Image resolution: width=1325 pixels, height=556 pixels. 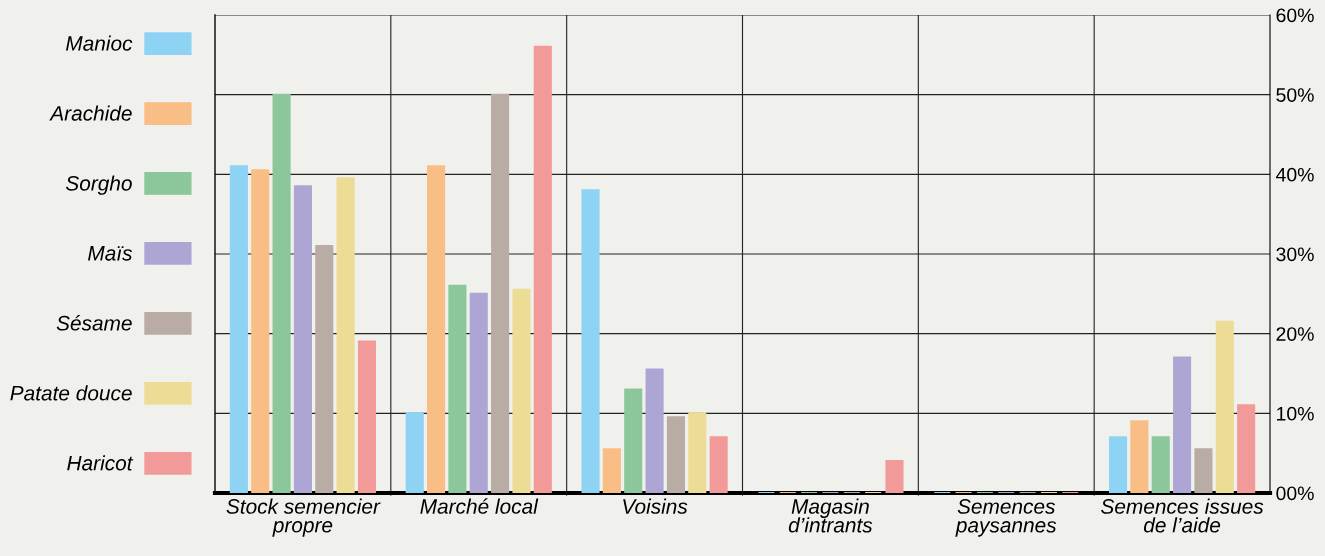 I want to click on legend-label: Maïs, so click(x=110, y=253).